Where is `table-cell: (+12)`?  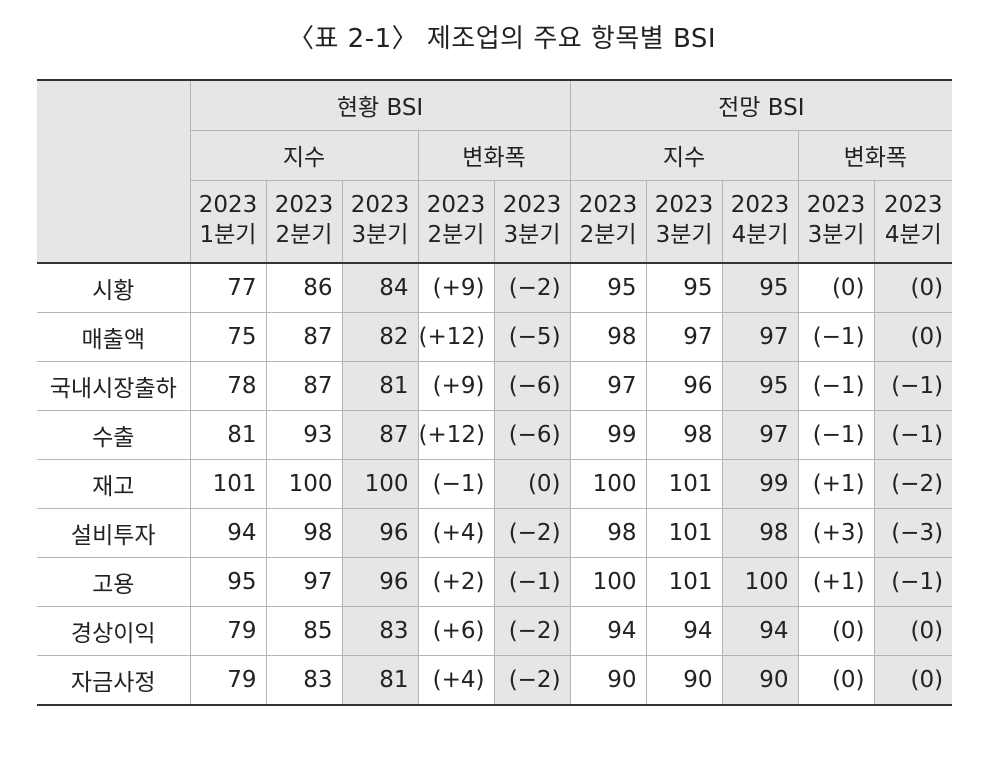
table-cell: (+12) is located at coordinates (456, 337).